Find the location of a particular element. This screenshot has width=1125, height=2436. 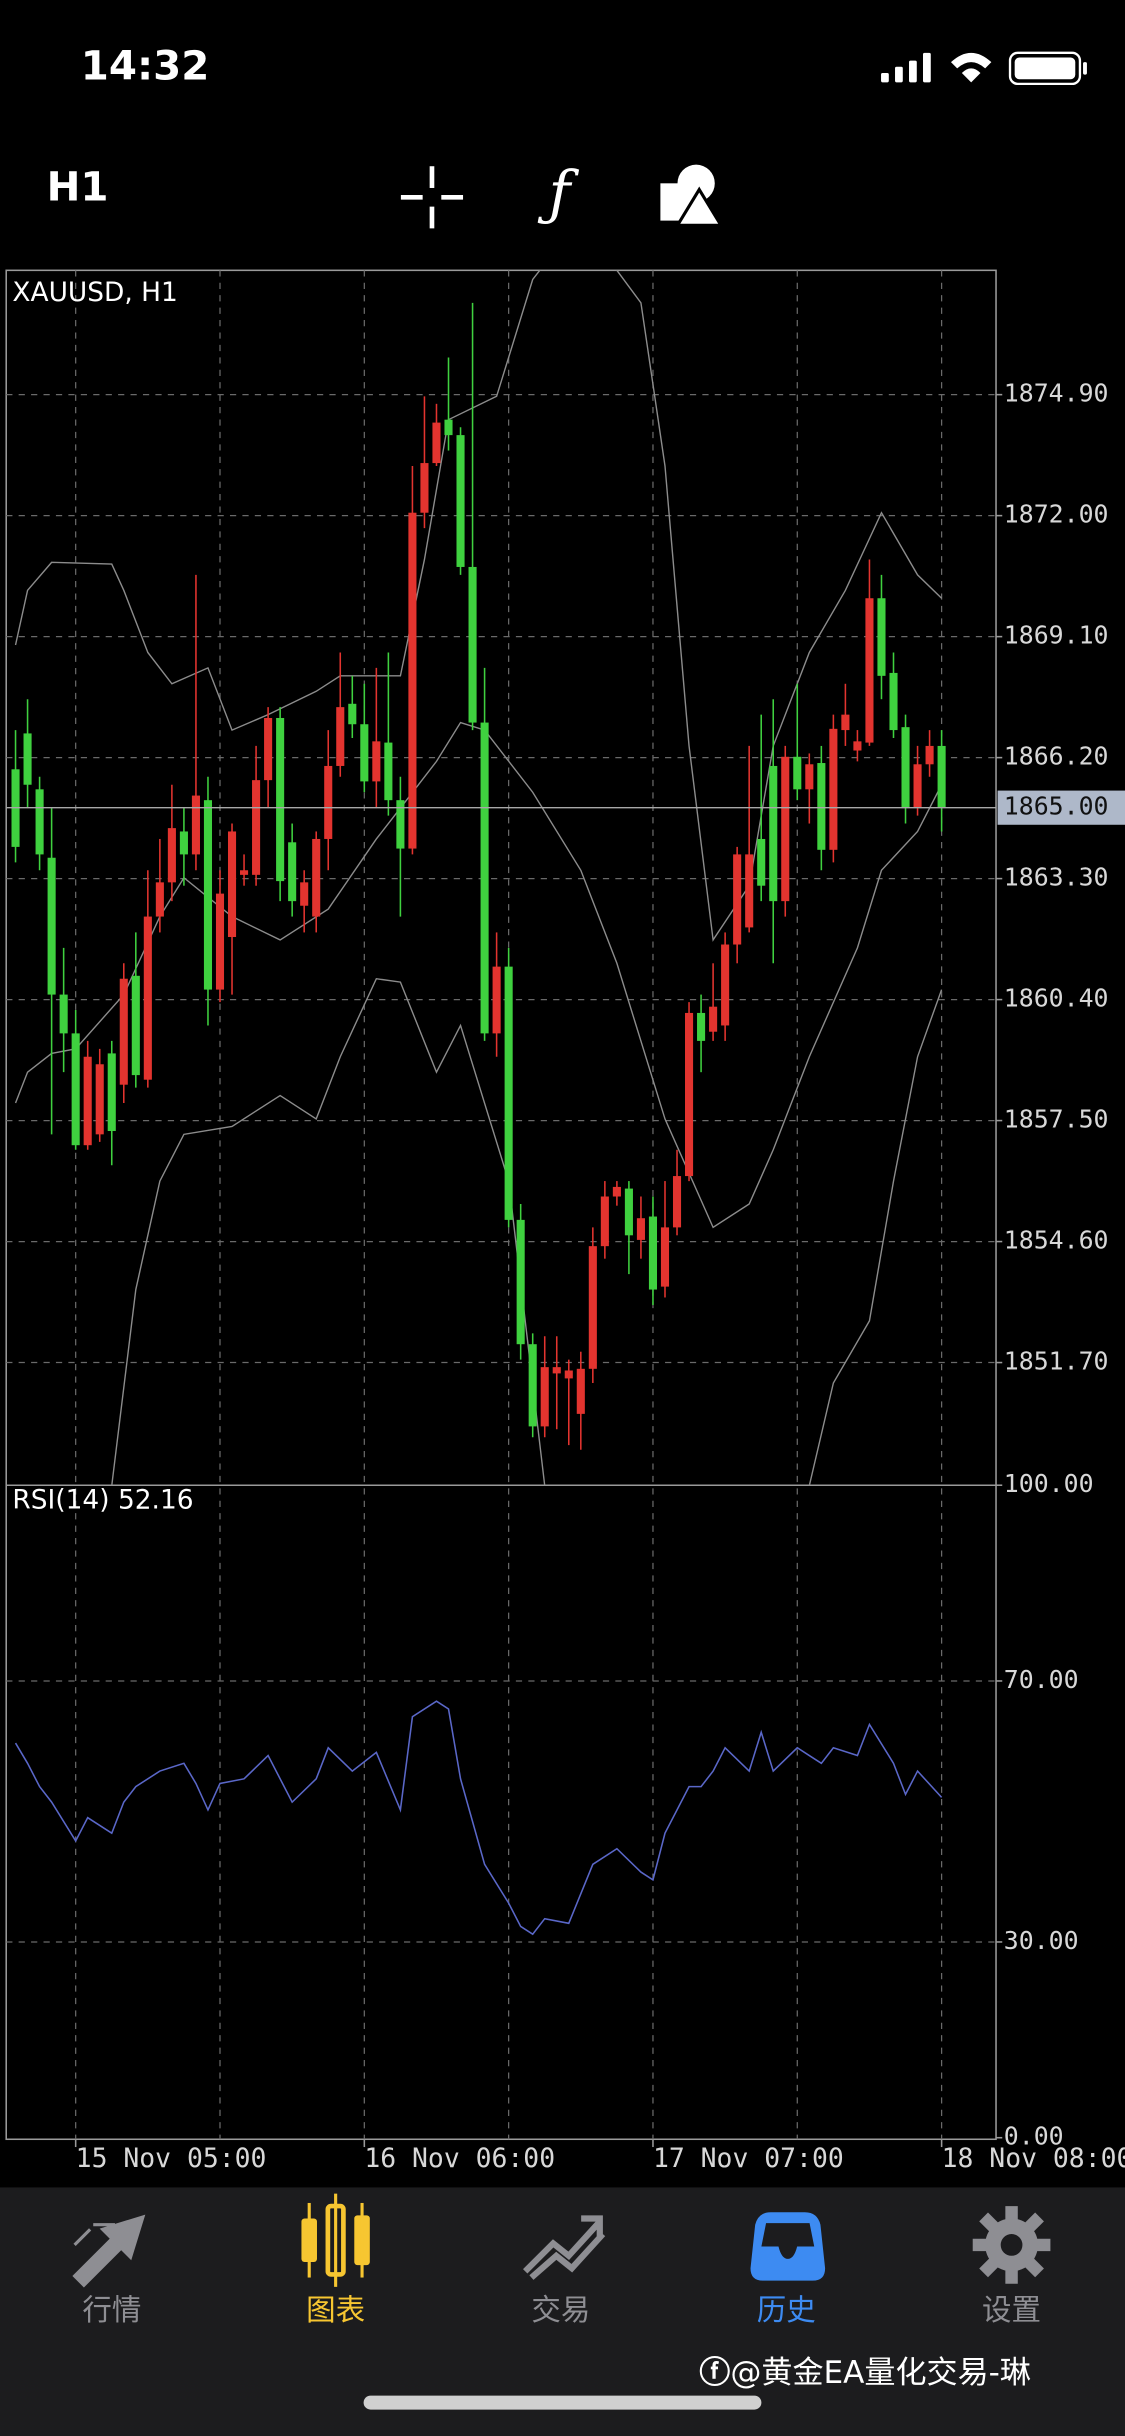

y-tick-label: 30.00 is located at coordinates (1041, 1940).